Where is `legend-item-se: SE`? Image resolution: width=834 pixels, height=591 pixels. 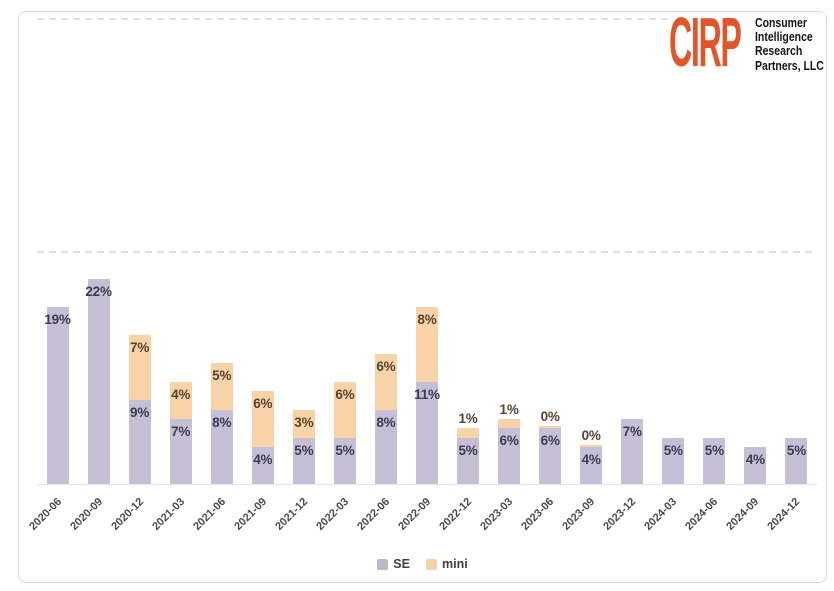 legend-item-se: SE is located at coordinates (393, 564).